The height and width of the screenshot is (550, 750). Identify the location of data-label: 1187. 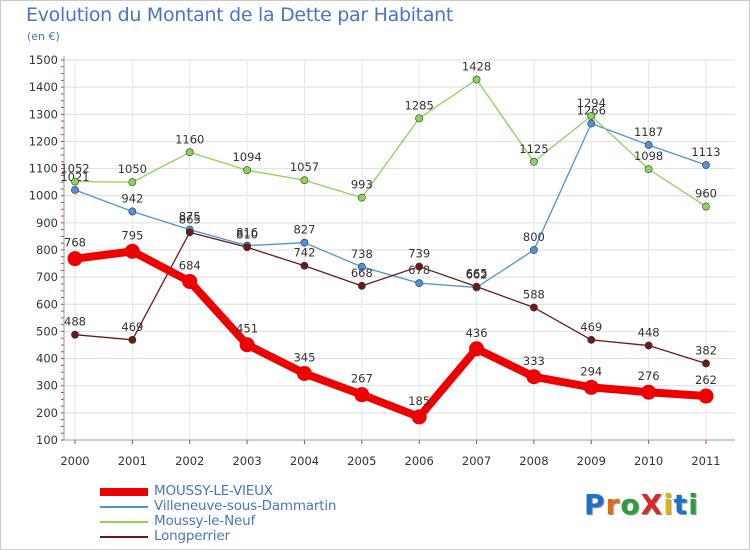
(648, 132).